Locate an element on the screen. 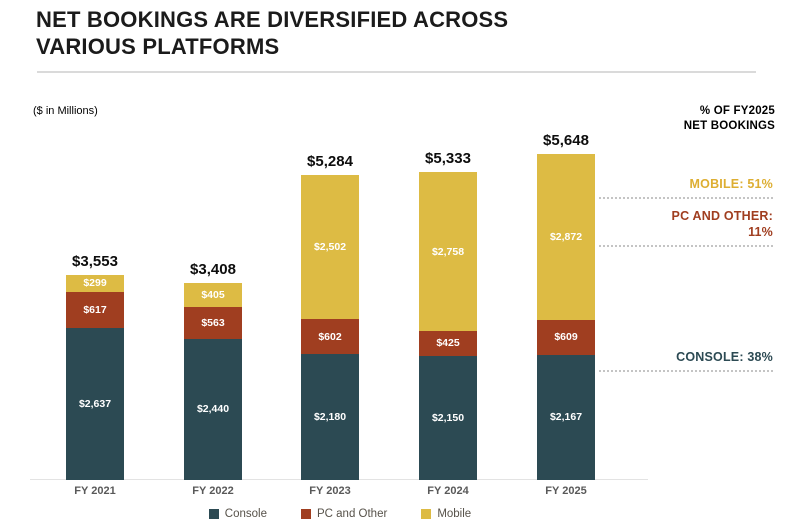  page-title-line2: VARIOUS PLATFORMS is located at coordinates (158, 46).